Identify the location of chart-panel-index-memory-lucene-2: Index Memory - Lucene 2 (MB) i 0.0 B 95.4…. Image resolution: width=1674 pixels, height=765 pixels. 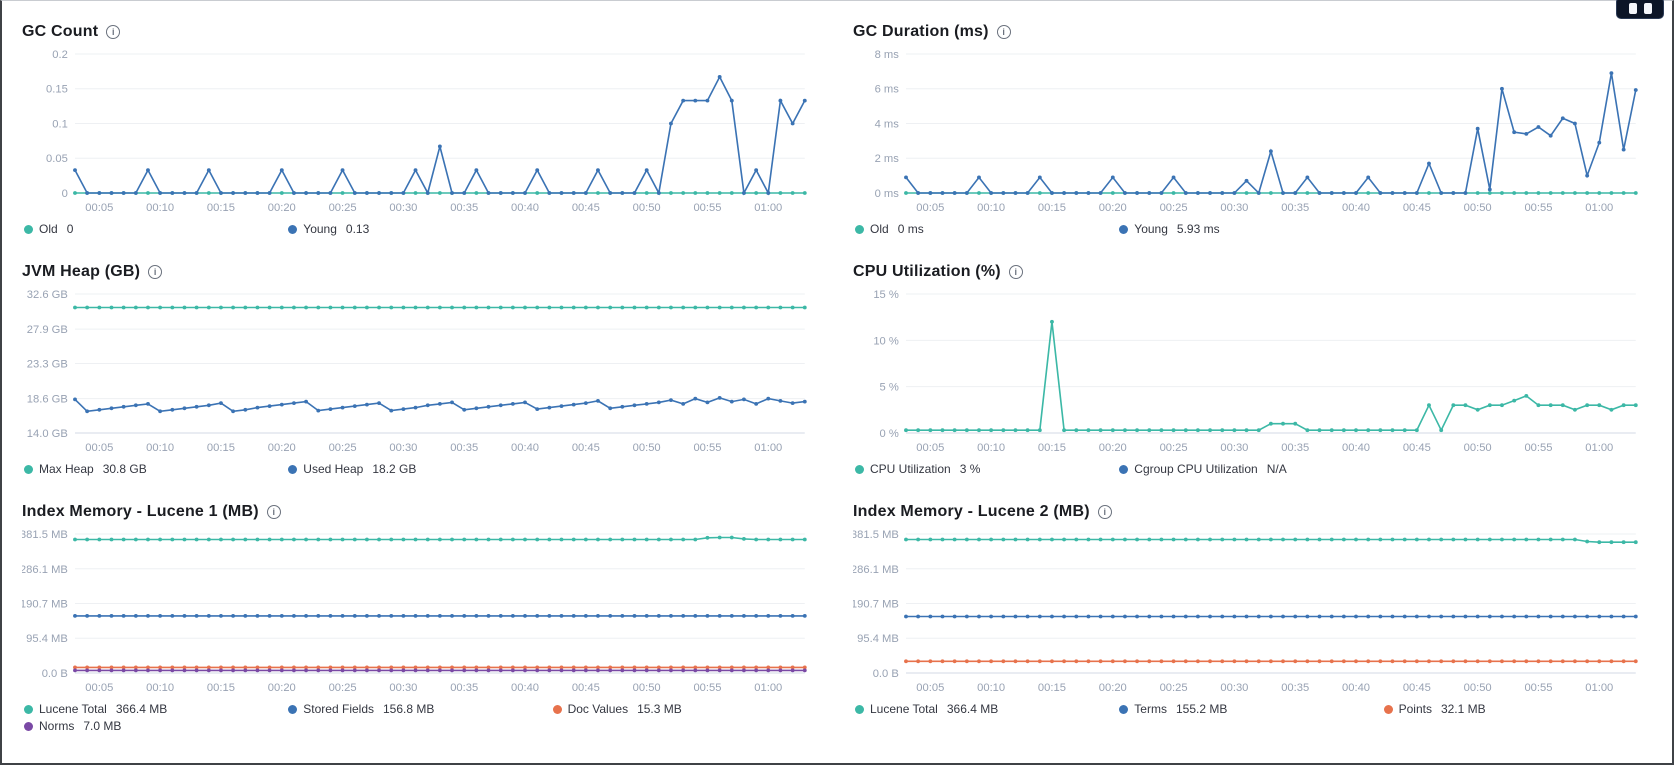
(1250, 619).